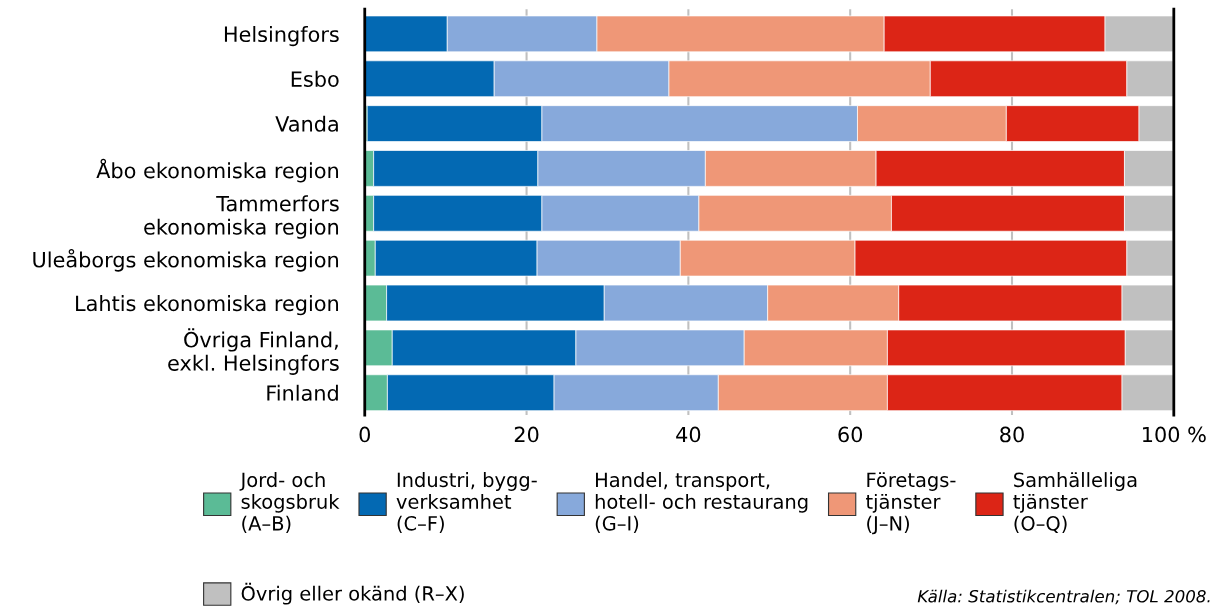  Describe the element at coordinates (289, 502) in the screenshot. I see `legend-label: Jord- och skogsbruk (A–B)` at that location.